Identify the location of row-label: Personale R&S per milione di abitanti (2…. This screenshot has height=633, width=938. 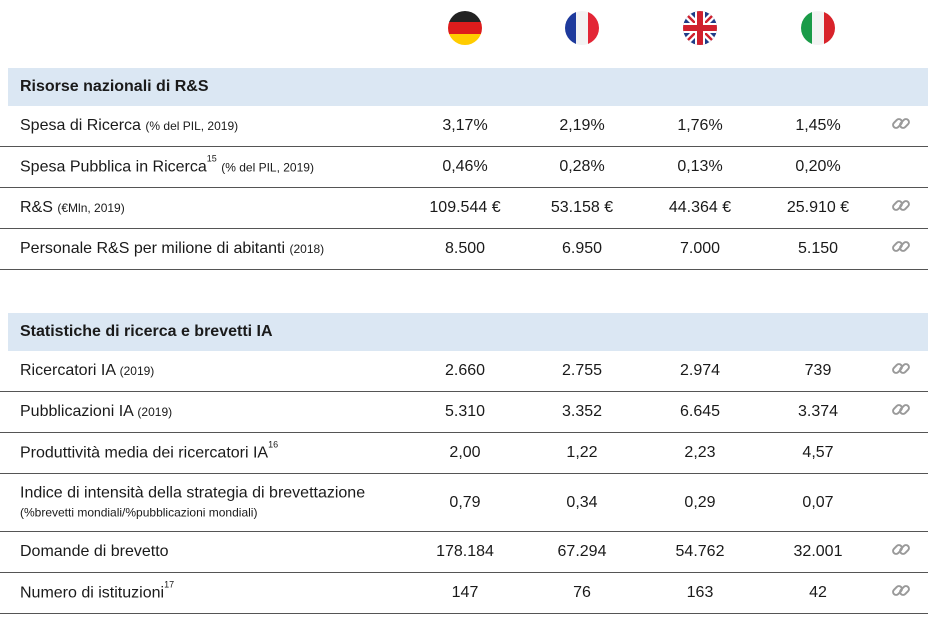
(172, 249).